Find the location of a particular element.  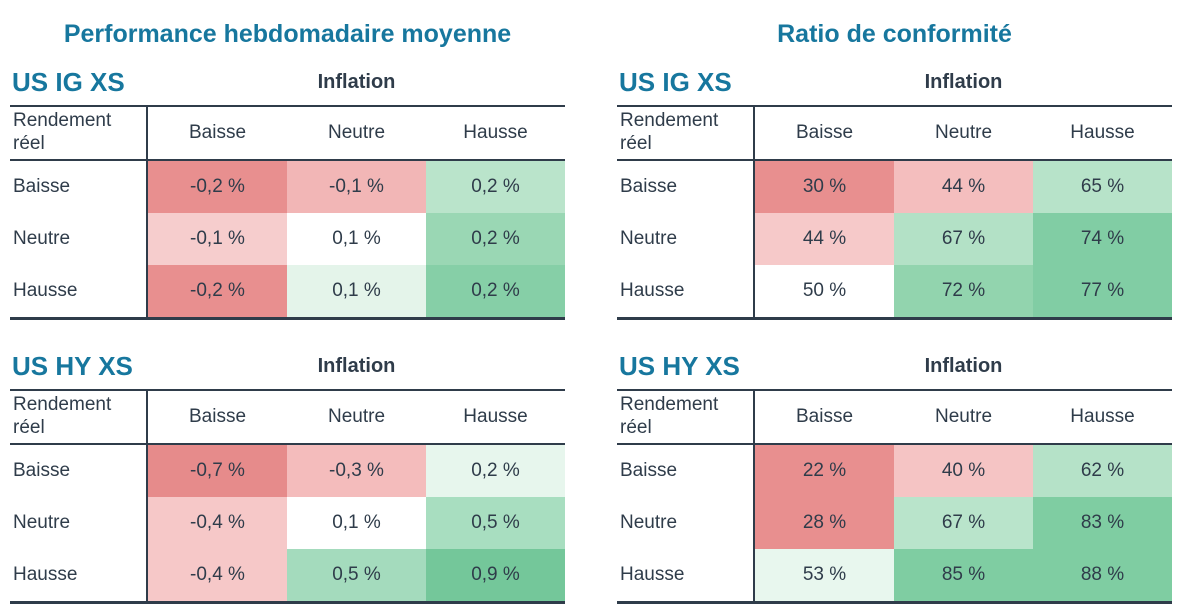

heatmap-cell: 77 % is located at coordinates (1102, 290).